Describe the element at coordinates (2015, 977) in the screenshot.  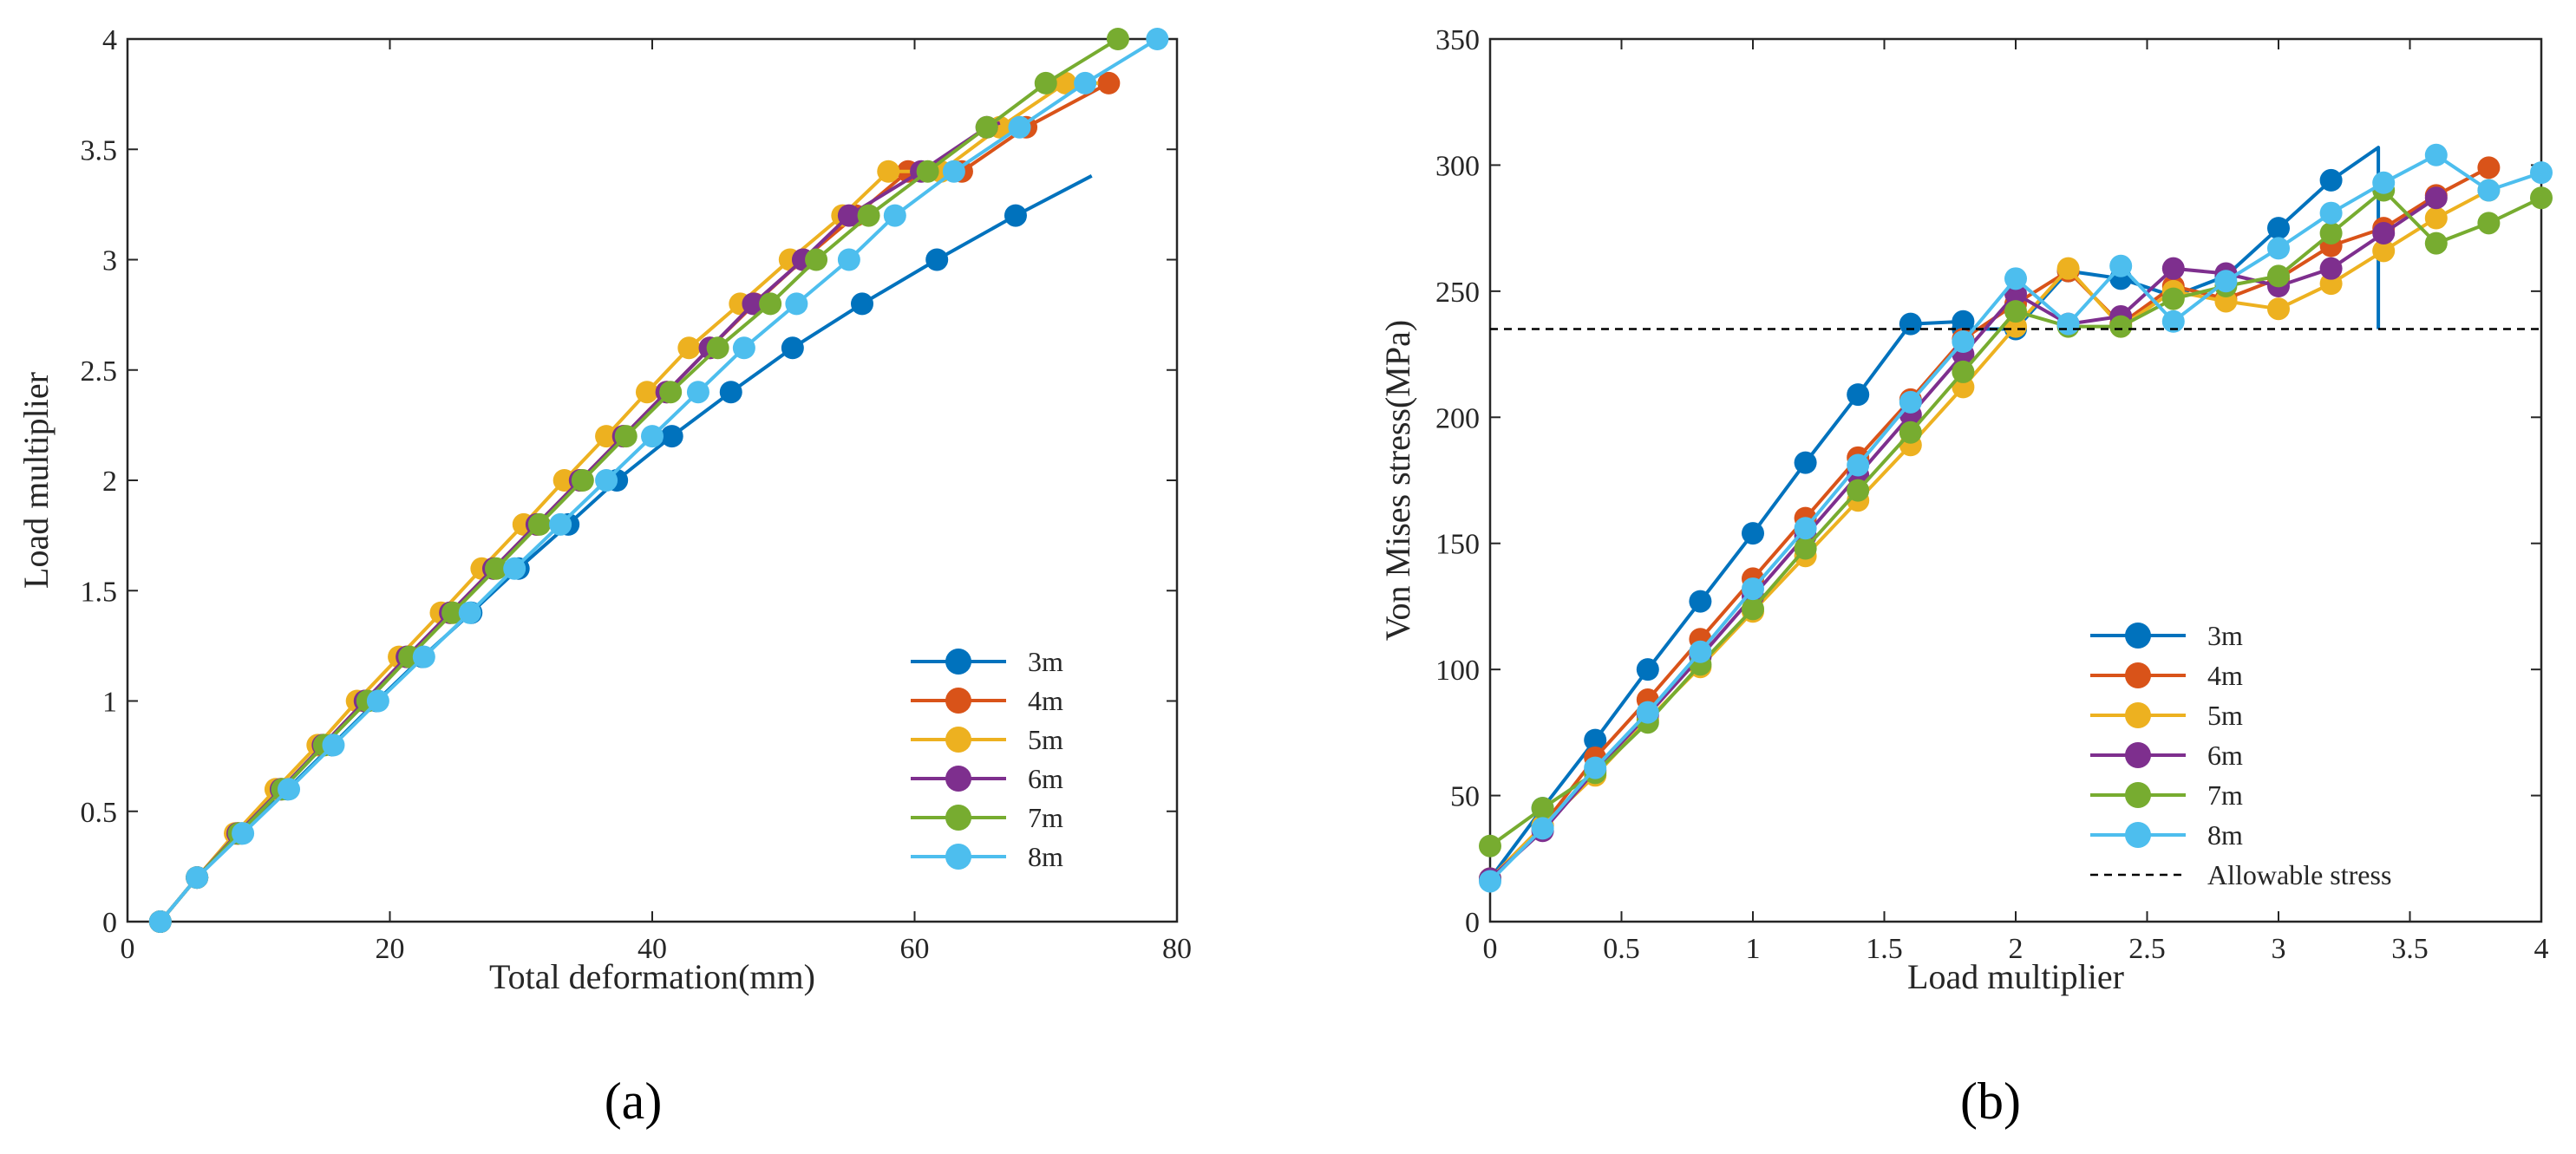
I see `x-axis-title: Load multiplier` at that location.